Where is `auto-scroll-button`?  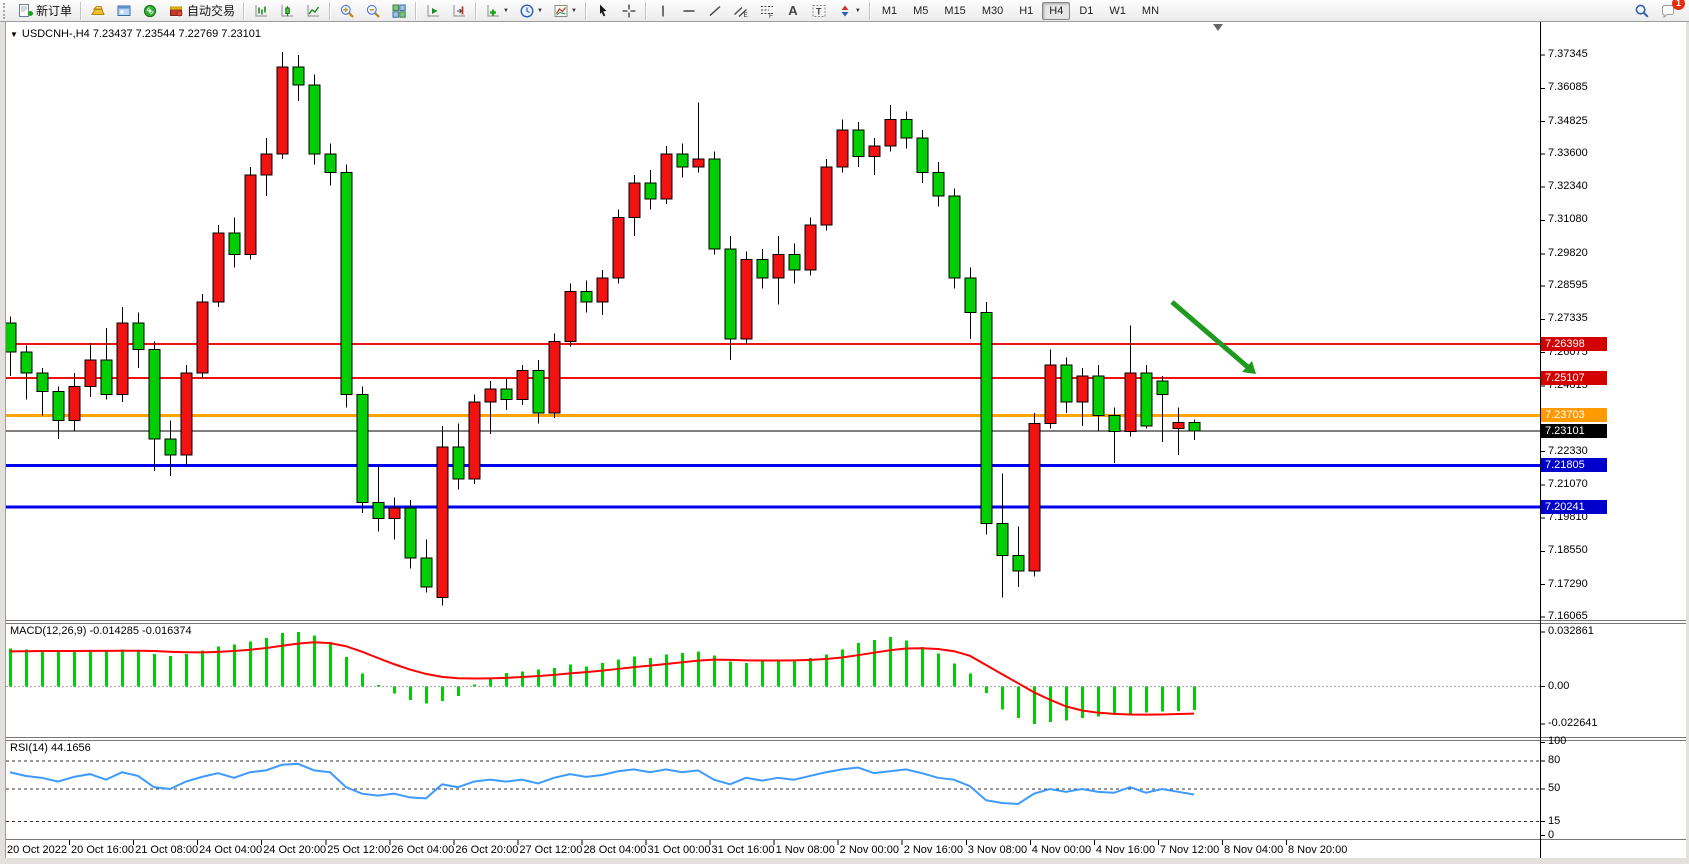 auto-scroll-button is located at coordinates (433, 11).